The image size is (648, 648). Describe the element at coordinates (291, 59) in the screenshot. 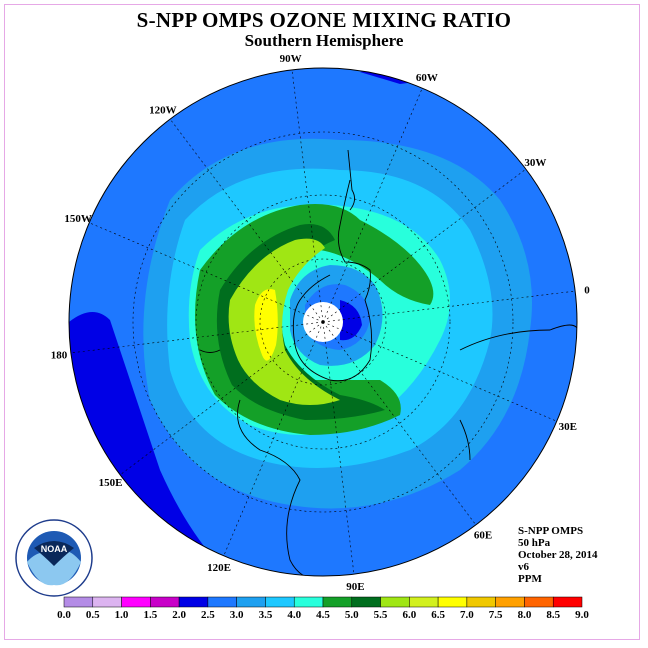

I see `longitude-label: 90W` at that location.